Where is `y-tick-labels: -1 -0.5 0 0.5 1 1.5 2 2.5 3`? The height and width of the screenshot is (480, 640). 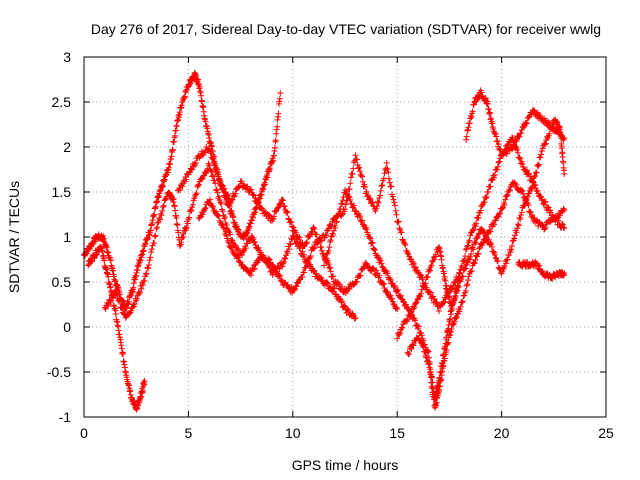
y-tick-labels: -1 -0.5 0 0.5 1 1.5 2 2.5 3 is located at coordinates (59, 237).